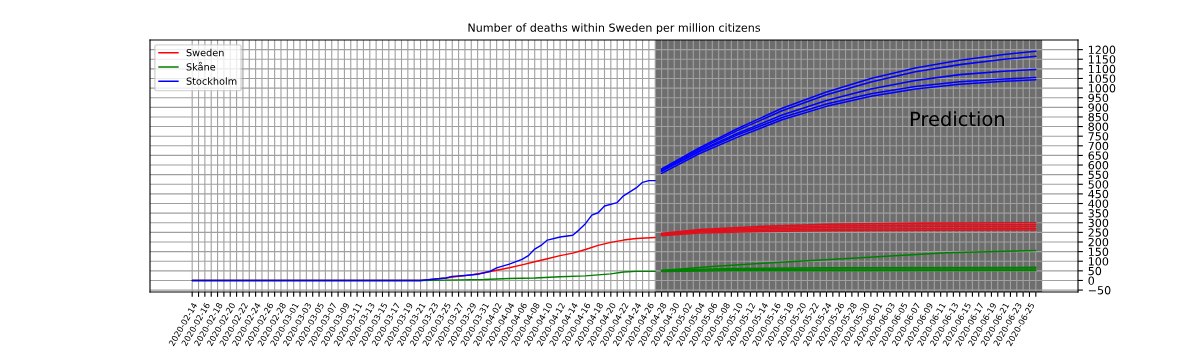 Image resolution: width=1198 pixels, height=358 pixels. I want to click on y-tick-label: 250, so click(1098, 232).